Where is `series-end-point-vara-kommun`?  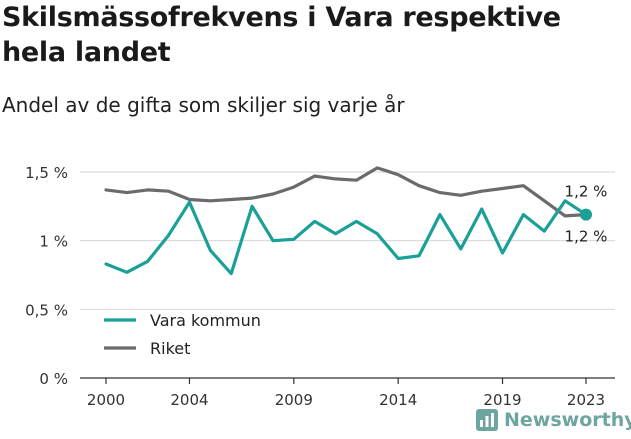
series-end-point-vara-kommun is located at coordinates (586, 215).